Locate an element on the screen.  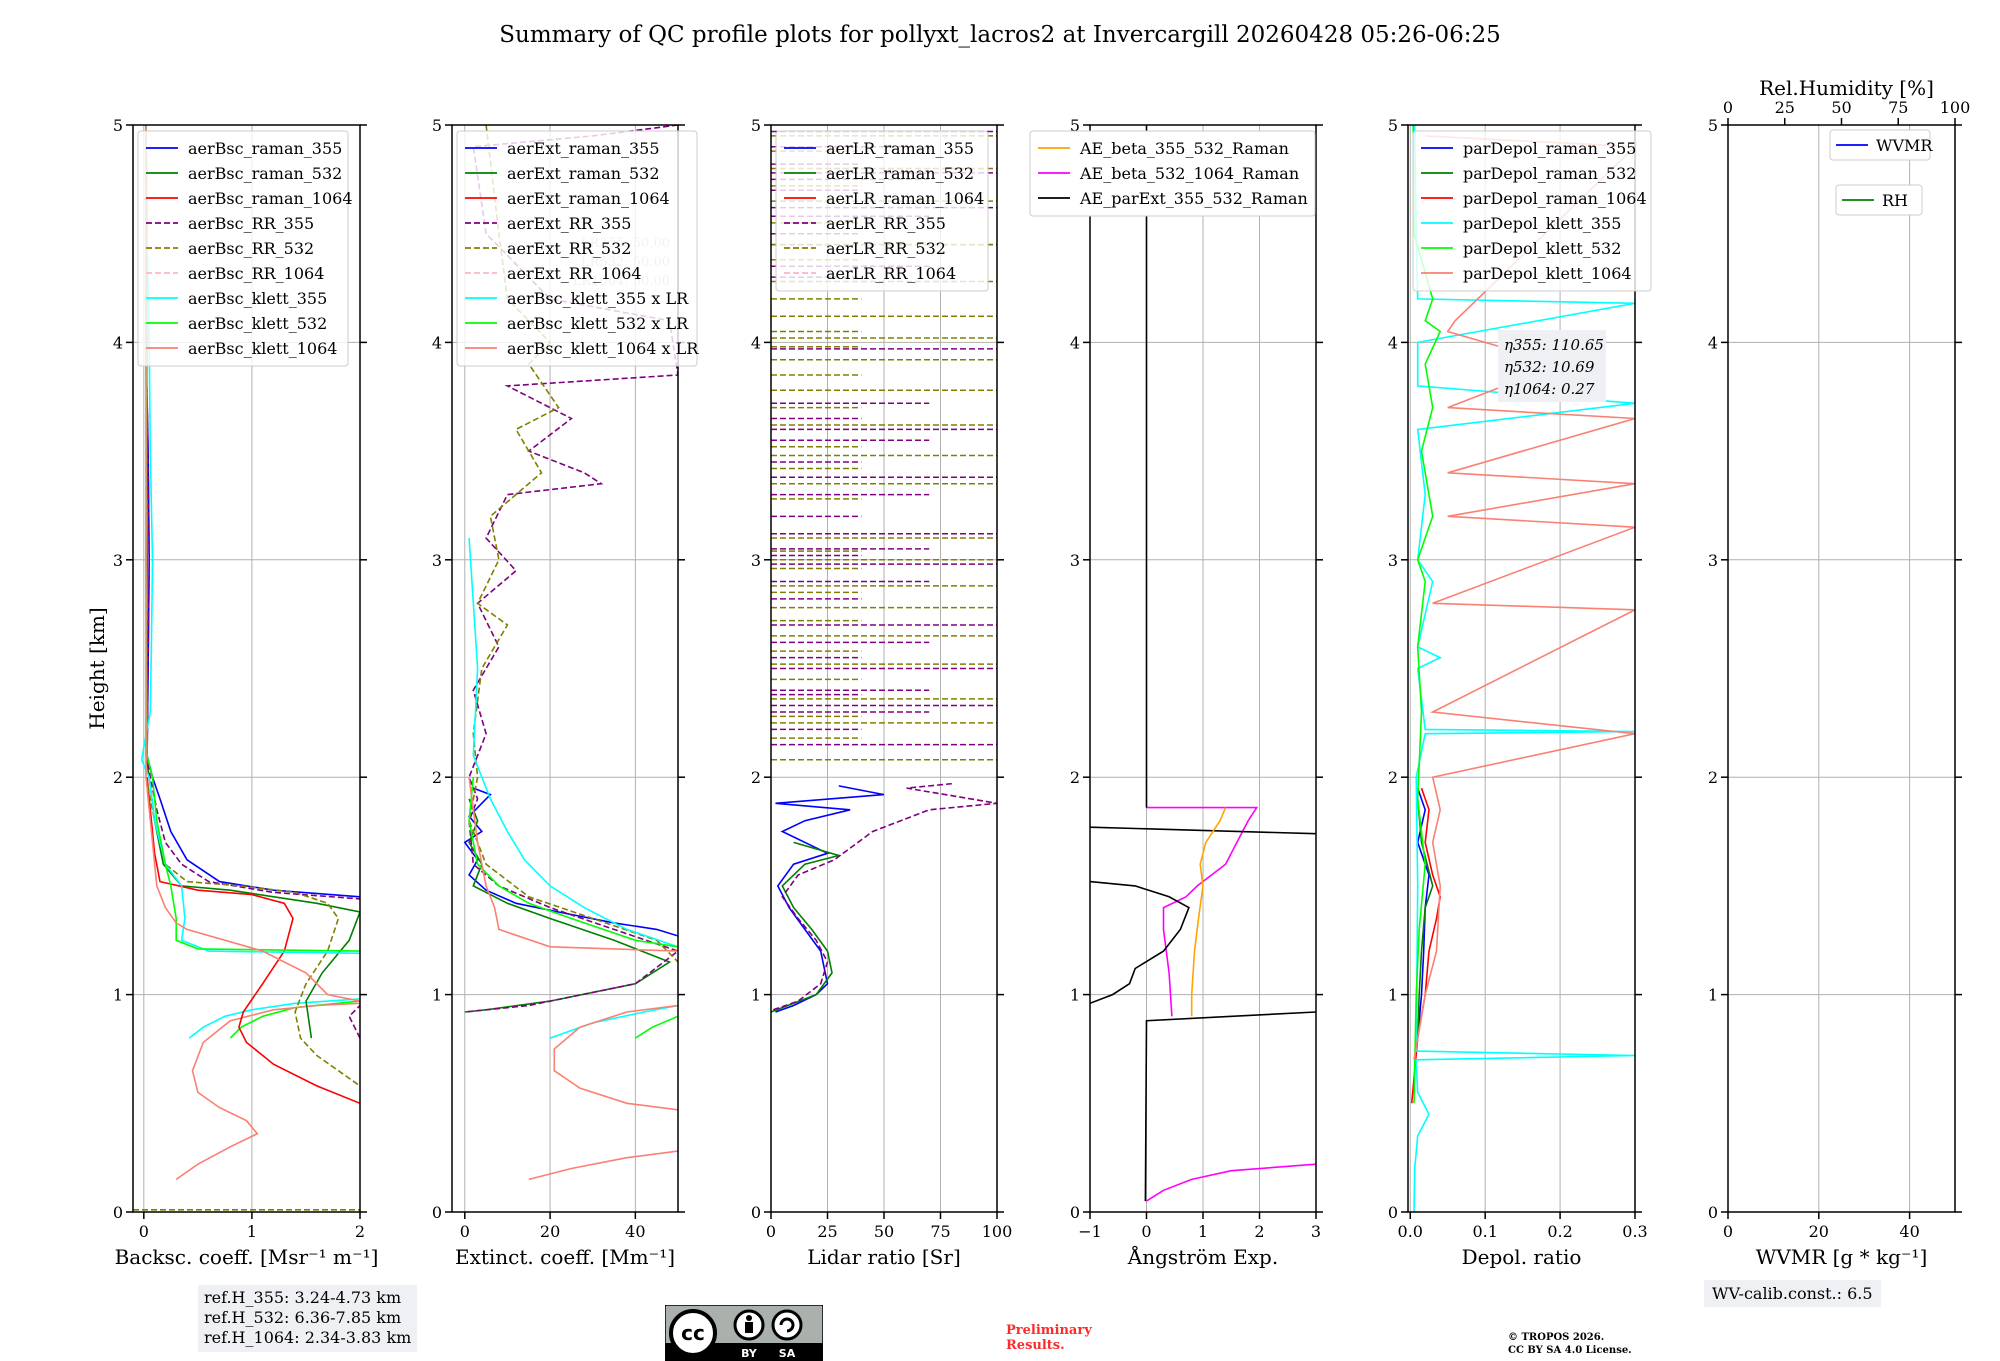
legend-entry: aerLR_RR_355 is located at coordinates (865, 223).